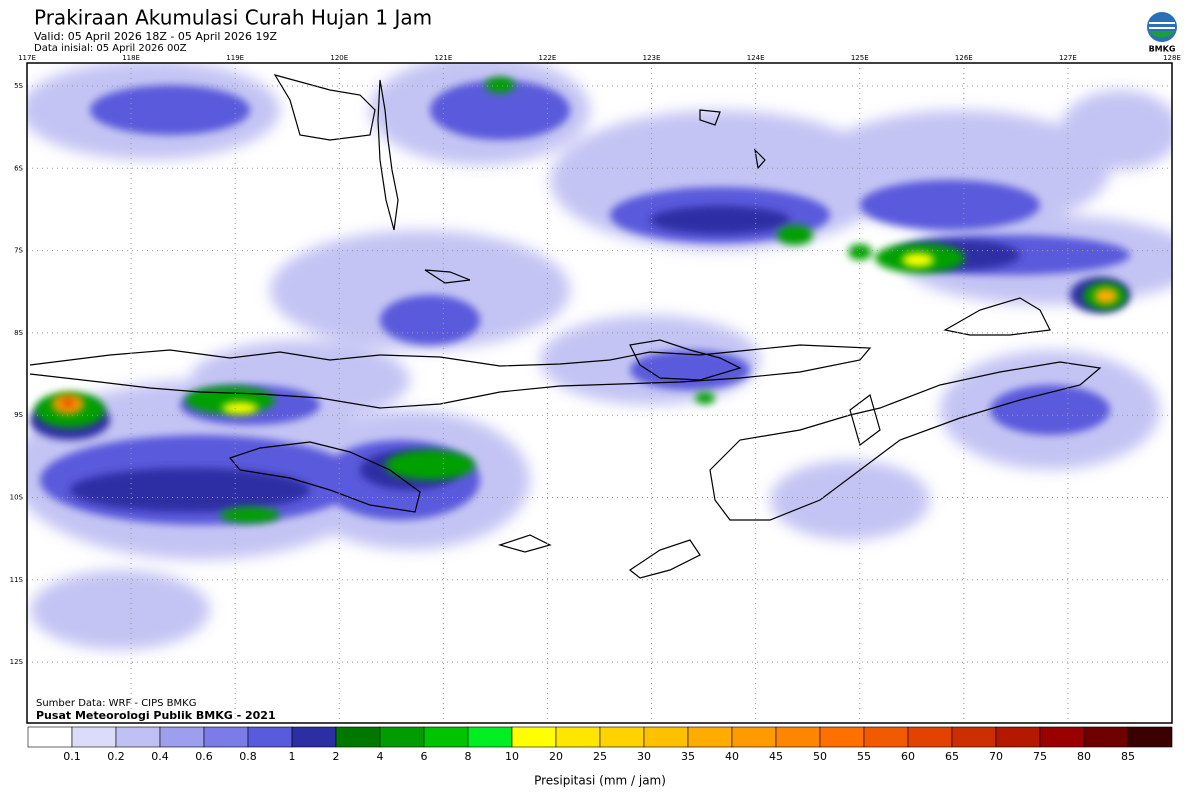  Describe the element at coordinates (116, 756) in the screenshot. I see `colorbar-label: 0.2` at that location.